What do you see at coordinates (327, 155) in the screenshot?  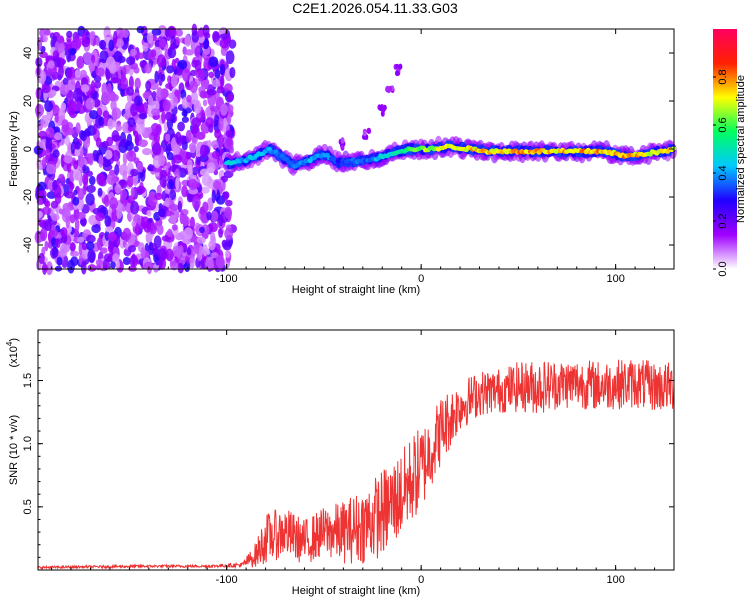 I see `signal-core` at bounding box center [327, 155].